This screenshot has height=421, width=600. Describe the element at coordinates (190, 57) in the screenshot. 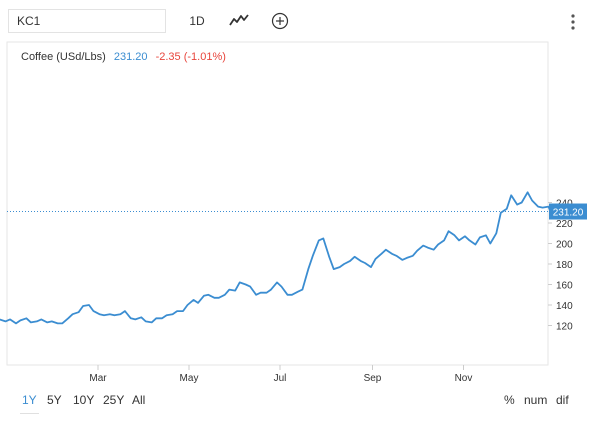

I see `legend-change: -2.35 (-1.01%)` at that location.